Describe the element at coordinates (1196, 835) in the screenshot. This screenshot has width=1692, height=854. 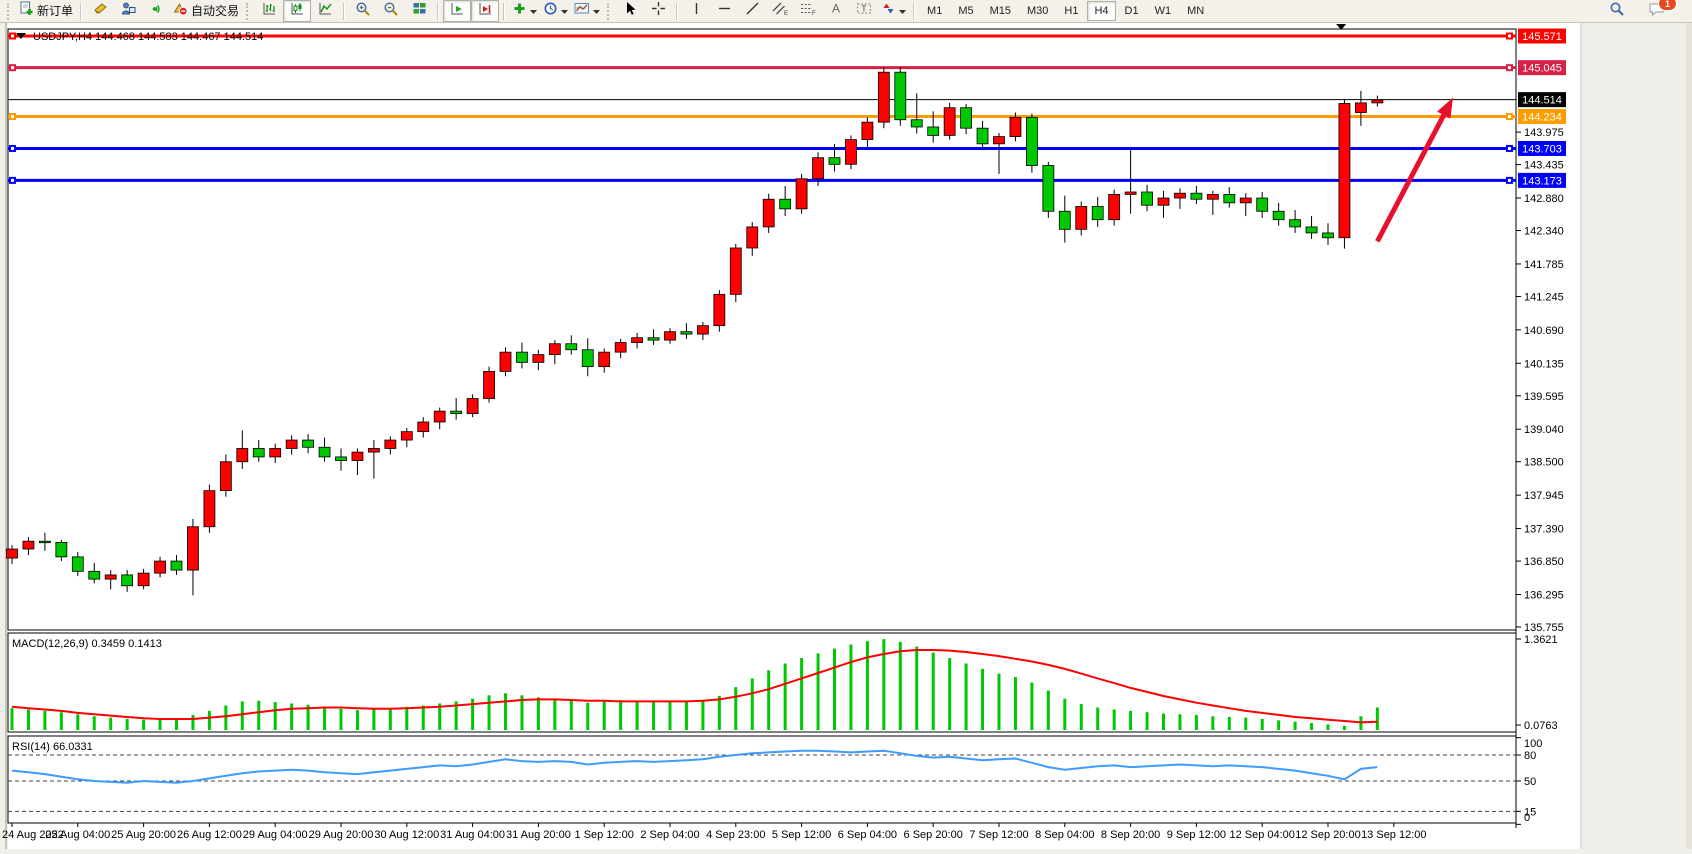
I see `time-label: 9 Sep 12:00` at that location.